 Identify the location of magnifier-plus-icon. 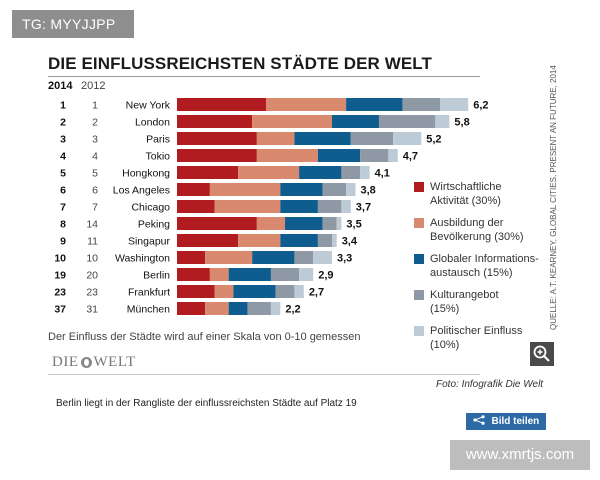
(542, 354).